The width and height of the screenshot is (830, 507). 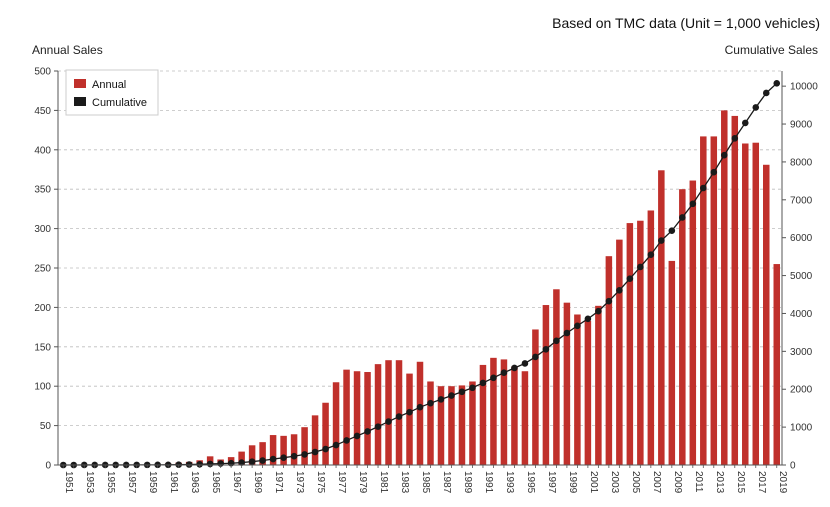 What do you see at coordinates (801, 200) in the screenshot?
I see `y2-tick-label: 7000` at bounding box center [801, 200].